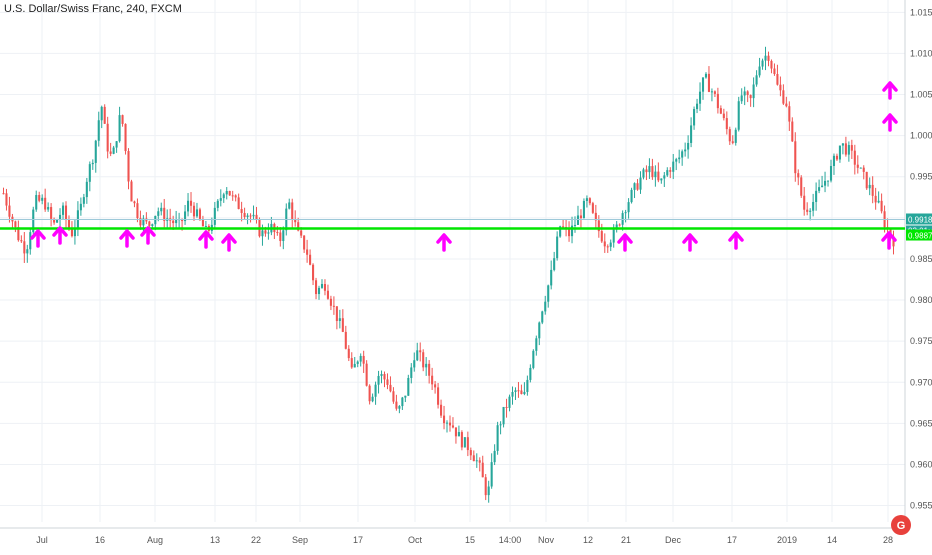 Image resolution: width=932 pixels, height=555 pixels. Describe the element at coordinates (921, 259) in the screenshot. I see `y-tick-label: 0.98500` at that location.